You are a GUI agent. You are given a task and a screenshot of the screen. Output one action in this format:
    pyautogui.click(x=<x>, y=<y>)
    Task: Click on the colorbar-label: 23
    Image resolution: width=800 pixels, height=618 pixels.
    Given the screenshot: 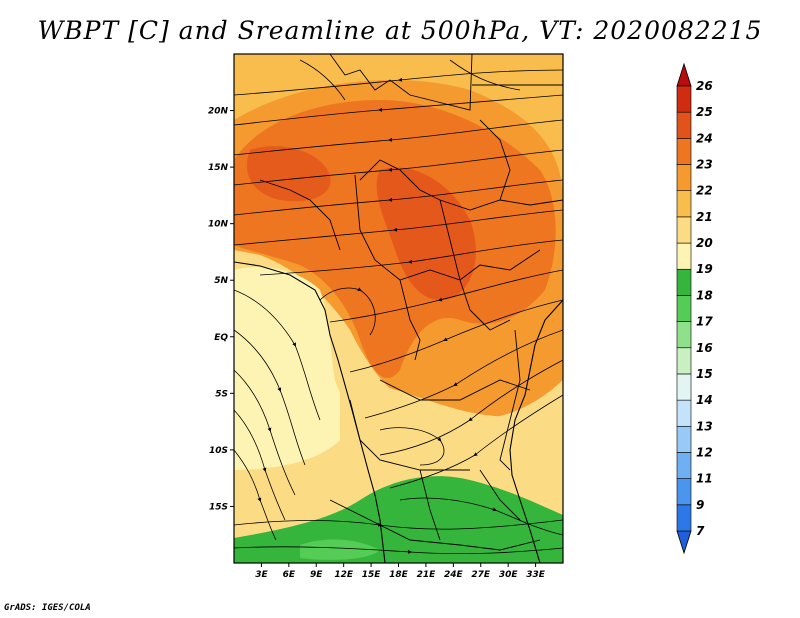 What is the action you would take?
    pyautogui.click(x=704, y=165)
    